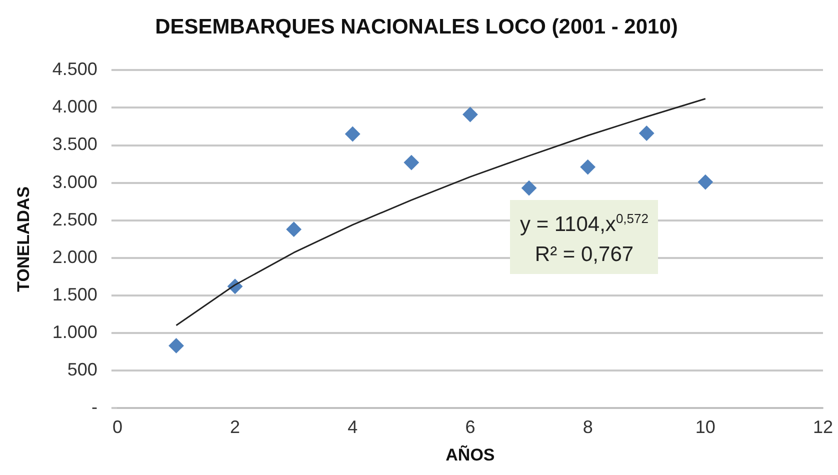  I want to click on annotation: y = 1104,x$^{0,572}$, so click(584, 223).